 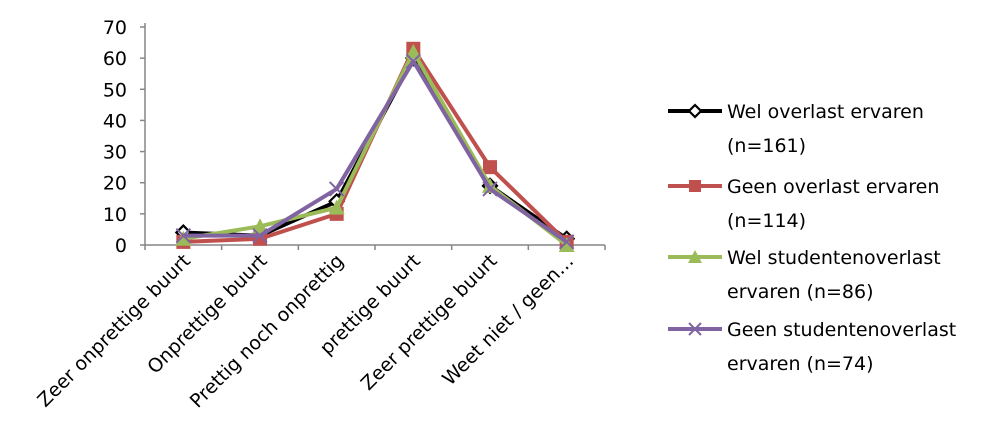 What do you see at coordinates (766, 221) in the screenshot?
I see `legend-label: (n=114)` at bounding box center [766, 221].